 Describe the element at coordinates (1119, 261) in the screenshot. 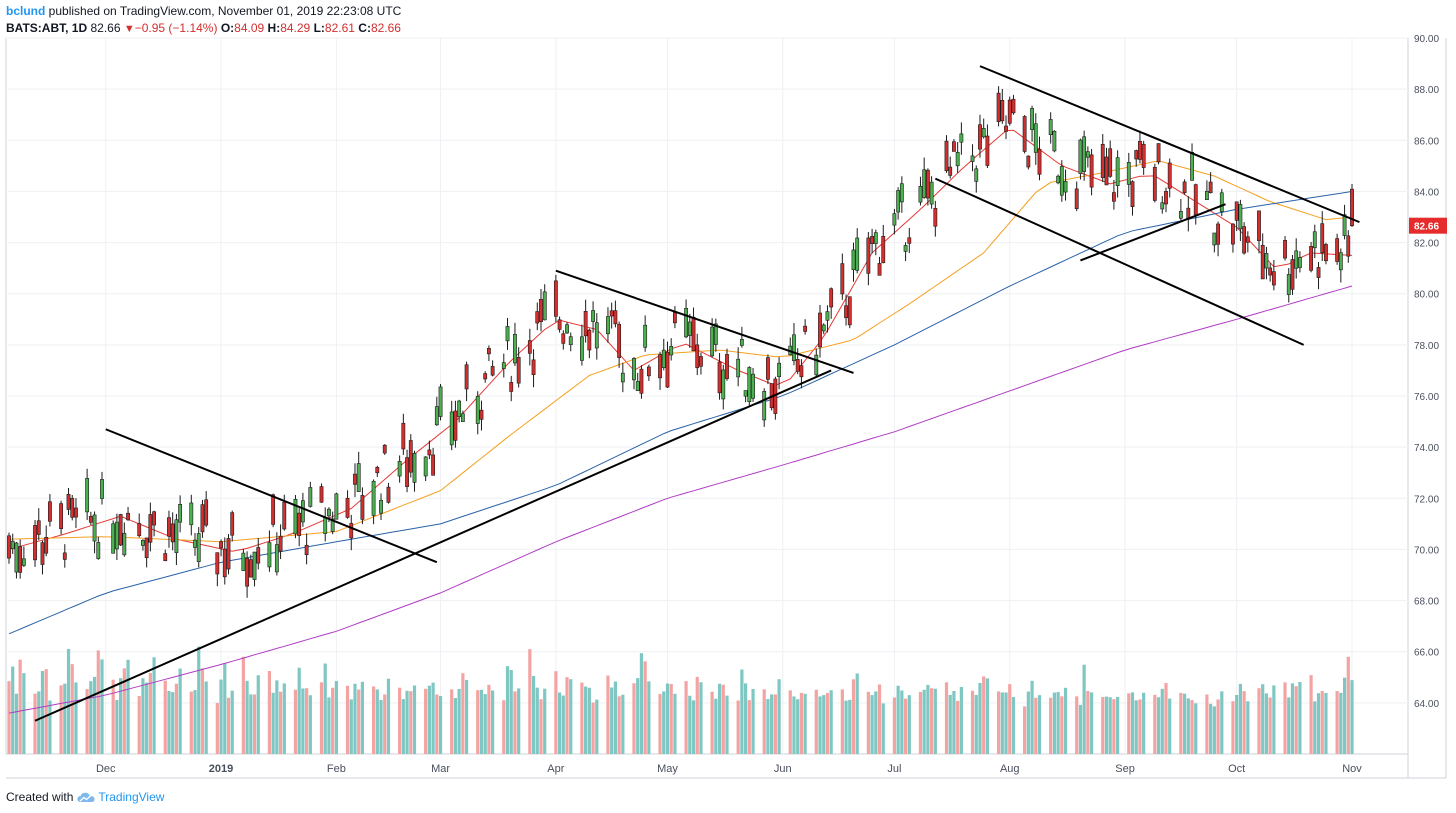

I see `trend-line` at that location.